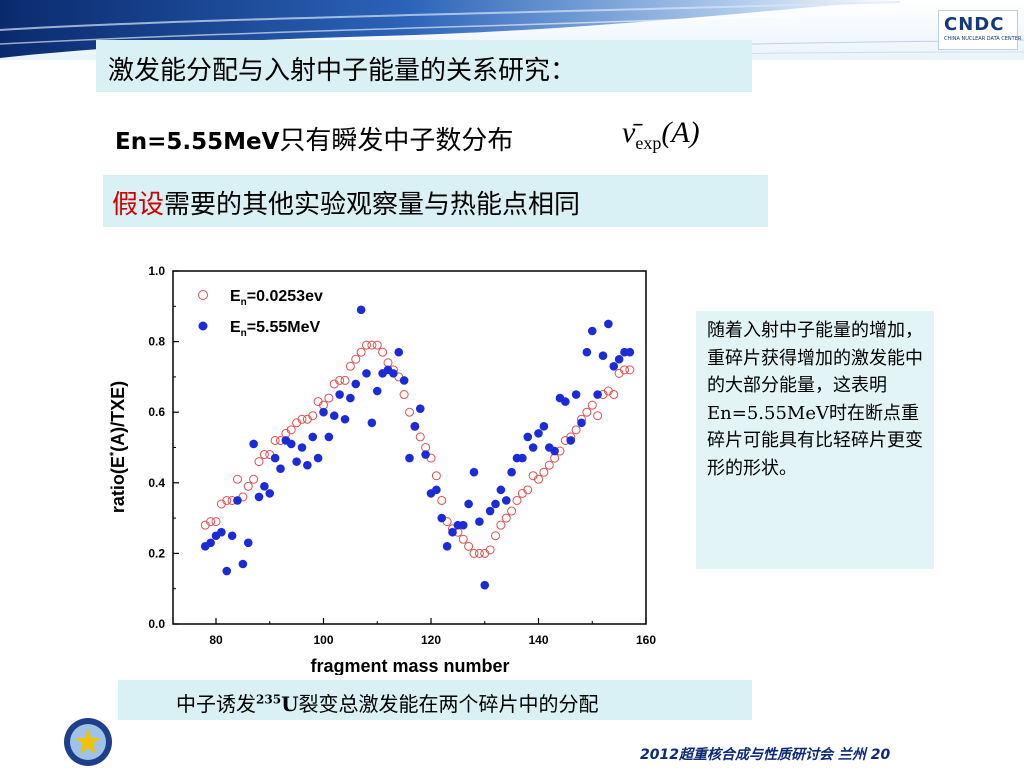  What do you see at coordinates (538, 640) in the screenshot?
I see `x-tick-label: 140` at bounding box center [538, 640].